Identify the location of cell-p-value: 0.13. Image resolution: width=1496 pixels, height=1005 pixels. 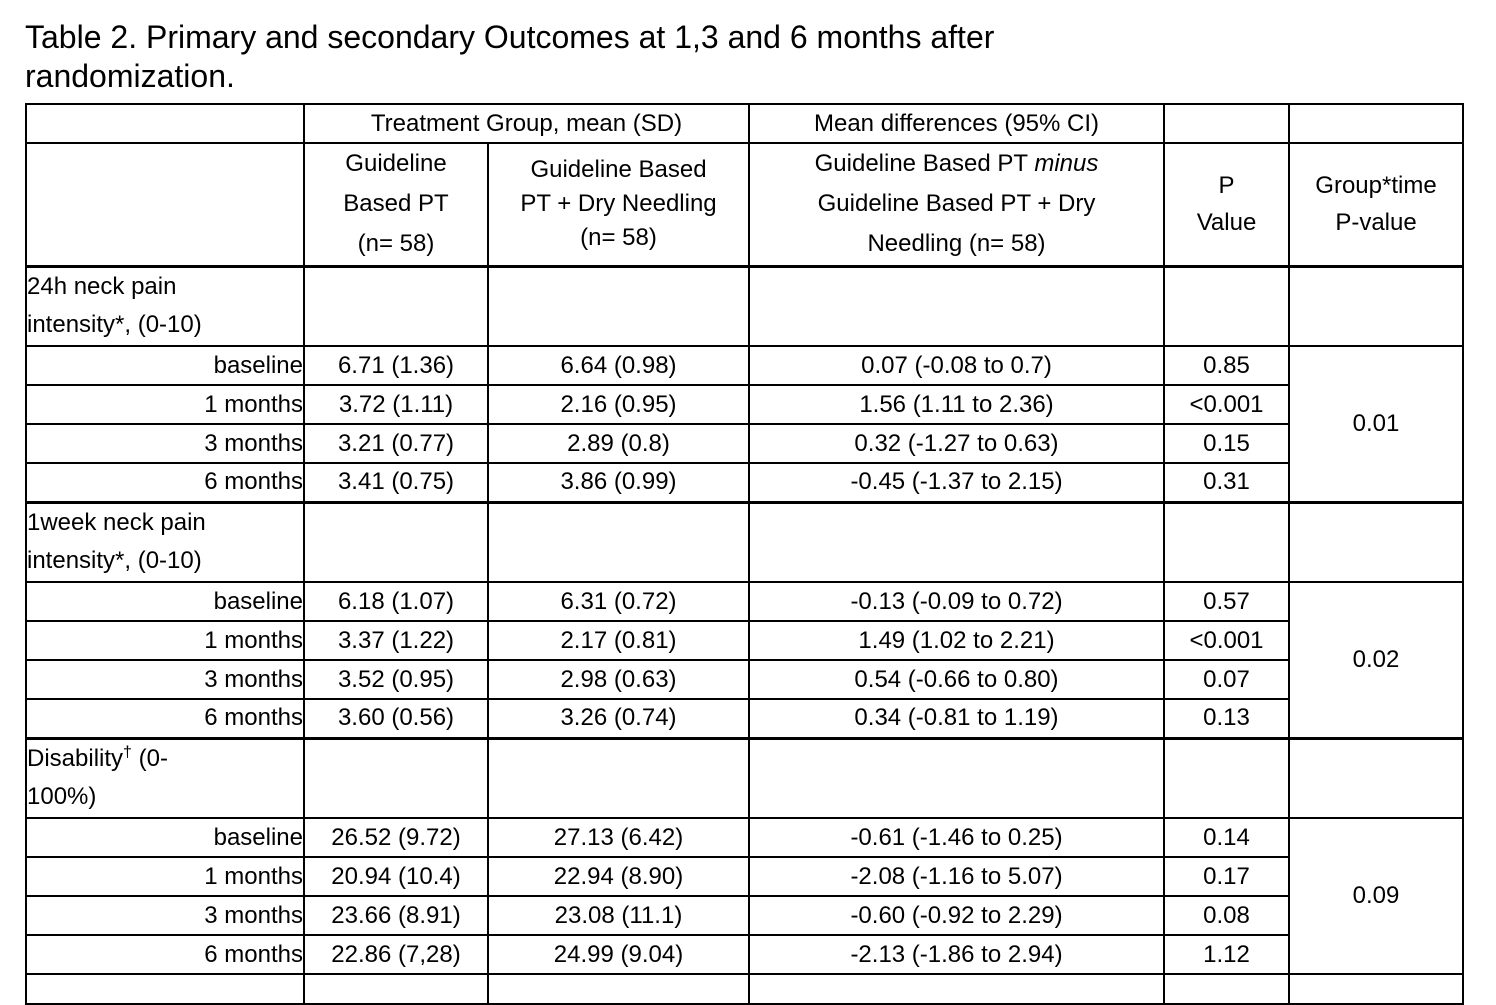
(1226, 718).